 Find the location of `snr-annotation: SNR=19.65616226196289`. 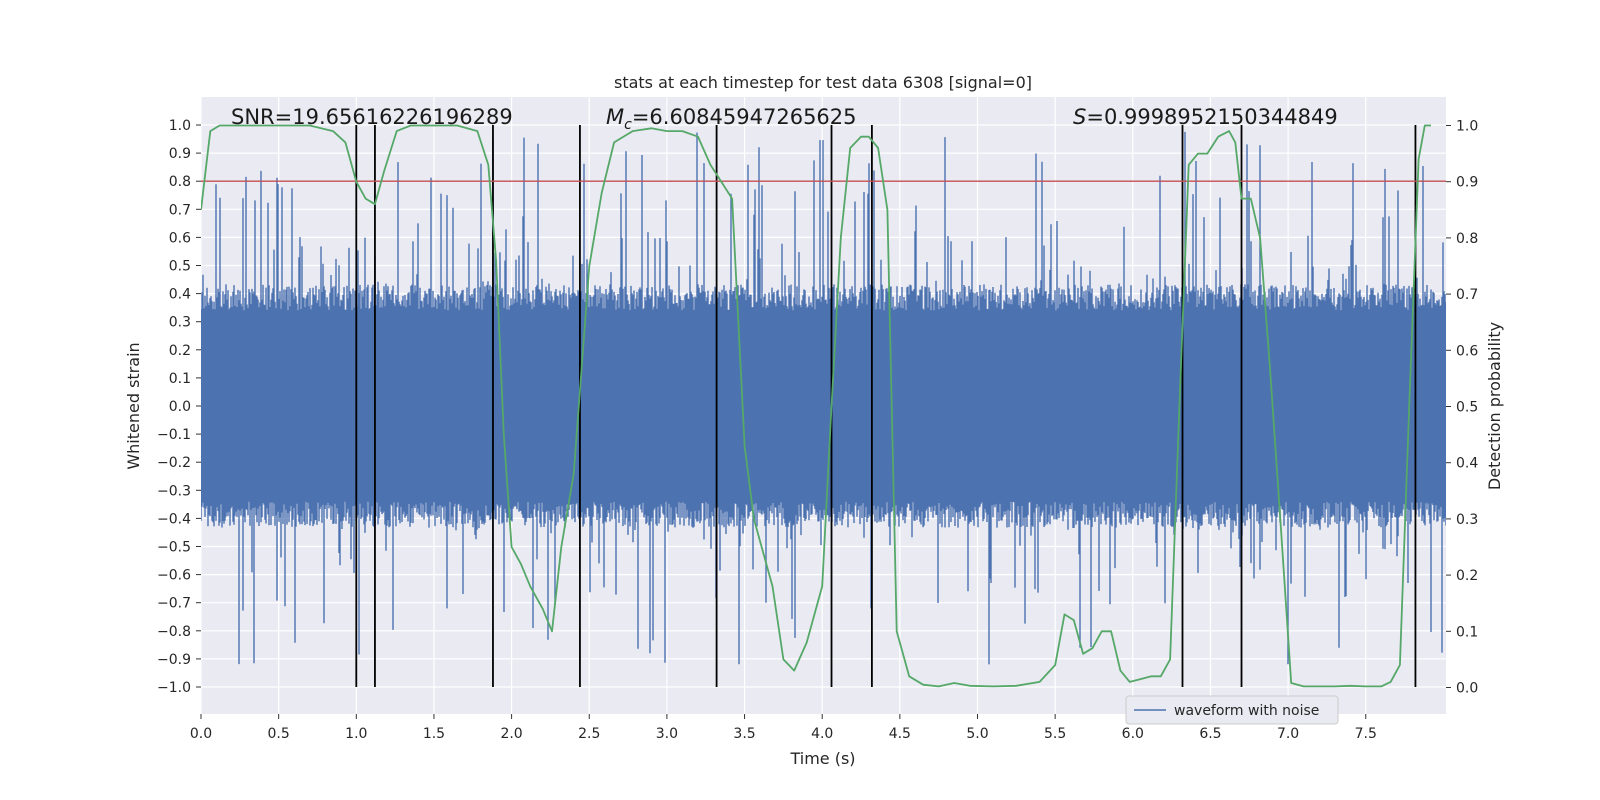

snr-annotation: SNR=19.65616226196289 is located at coordinates (372, 117).